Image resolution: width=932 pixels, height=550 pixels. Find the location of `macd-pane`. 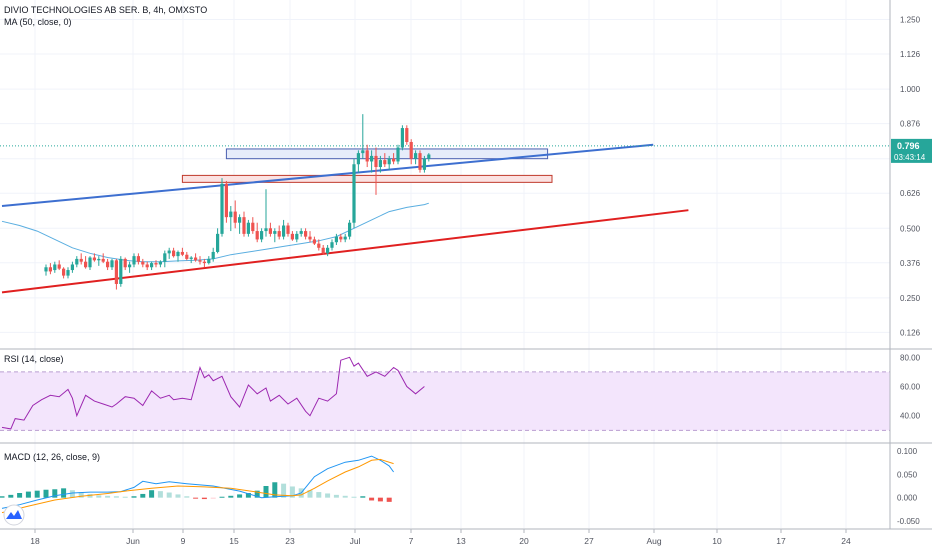

macd-pane is located at coordinates (197, 484).